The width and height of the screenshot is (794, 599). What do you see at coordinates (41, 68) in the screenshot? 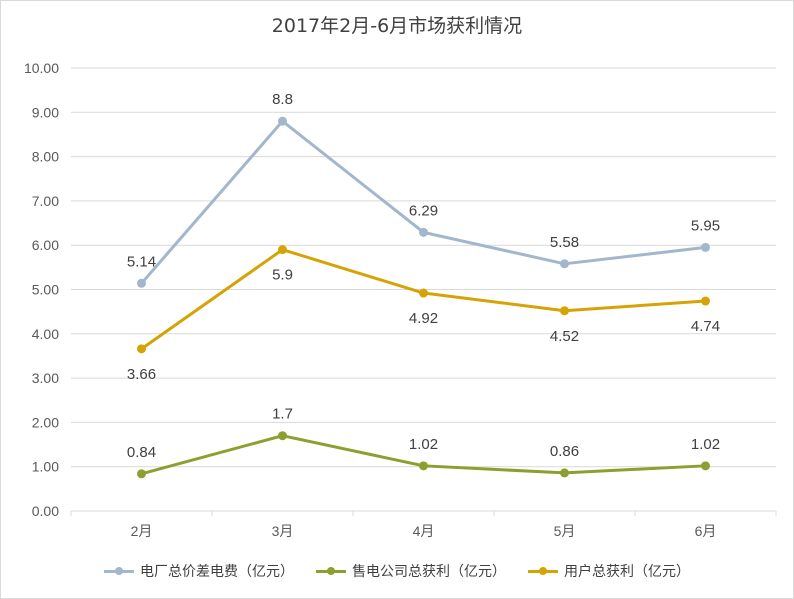
I see `y-tick-label: 10.00` at bounding box center [41, 68].